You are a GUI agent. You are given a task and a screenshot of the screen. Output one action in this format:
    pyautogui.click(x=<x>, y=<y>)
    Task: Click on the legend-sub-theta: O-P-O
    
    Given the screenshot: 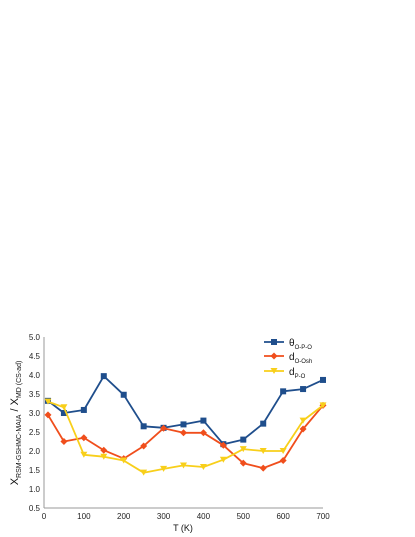 What is the action you would take?
    pyautogui.click(x=304, y=348)
    